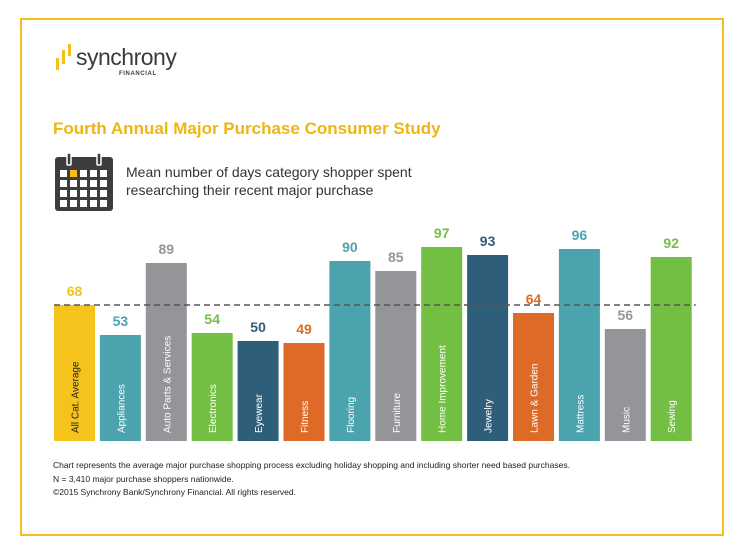  Describe the element at coordinates (488, 241) in the screenshot. I see `data-label: 93` at that location.